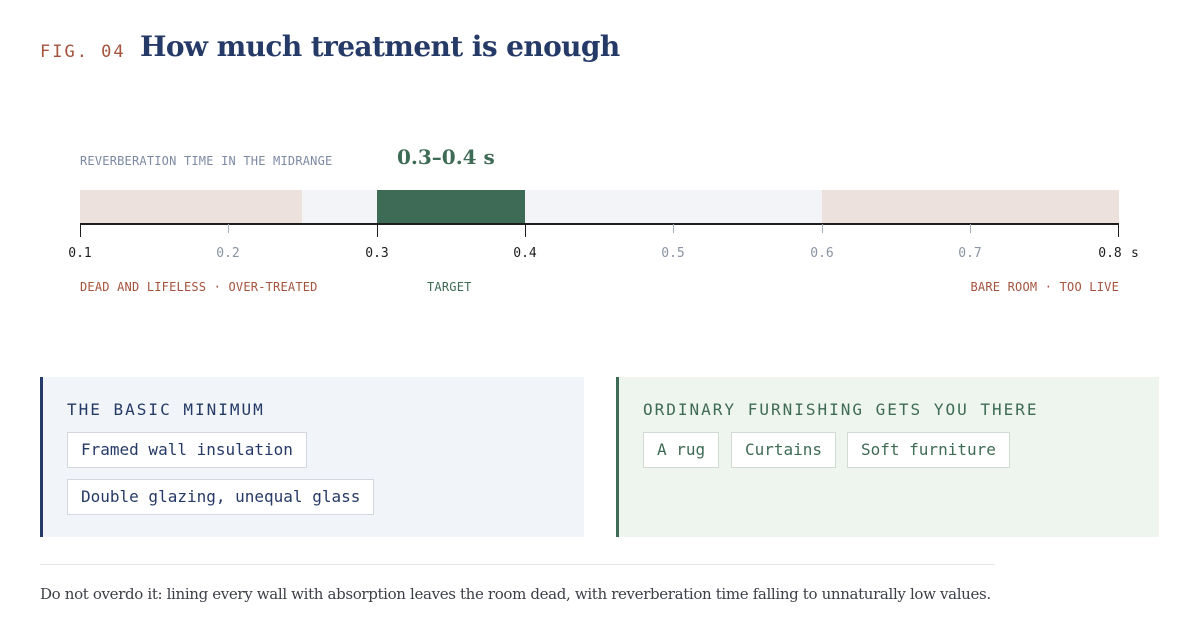 This screenshot has height=631, width=1200. Describe the element at coordinates (199, 287) in the screenshot. I see `zone-label-low: DEAD AND LIFELESS · OVER-TREATED` at that location.